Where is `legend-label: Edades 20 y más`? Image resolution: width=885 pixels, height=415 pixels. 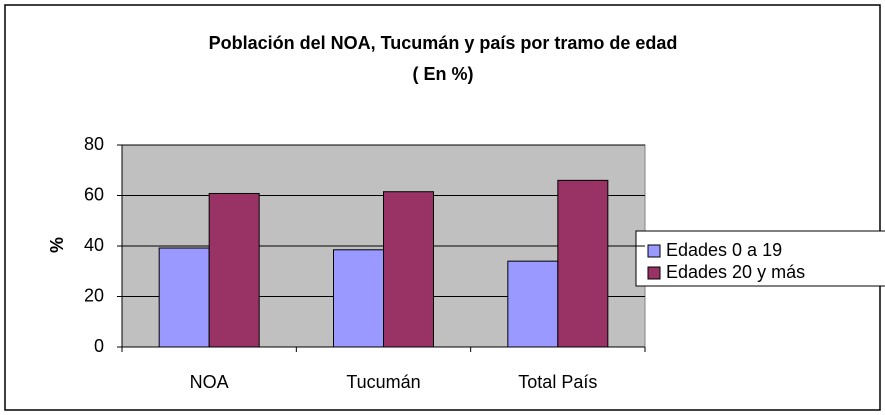
legend-label: Edades 20 y más is located at coordinates (735, 272).